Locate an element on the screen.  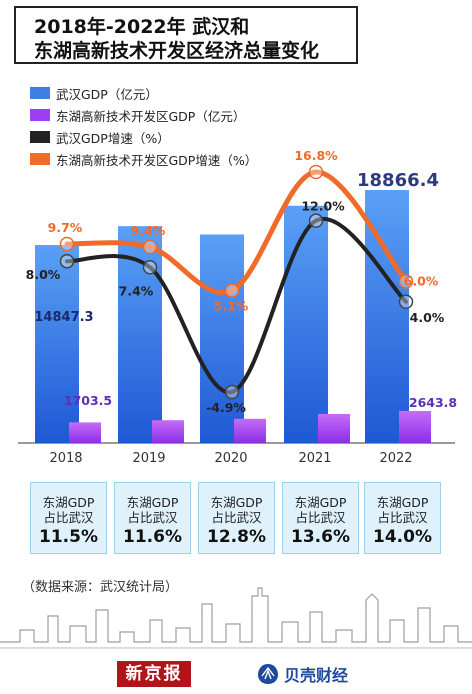
label-donghu-growth-2019: 9.4% is located at coordinates (148, 230).